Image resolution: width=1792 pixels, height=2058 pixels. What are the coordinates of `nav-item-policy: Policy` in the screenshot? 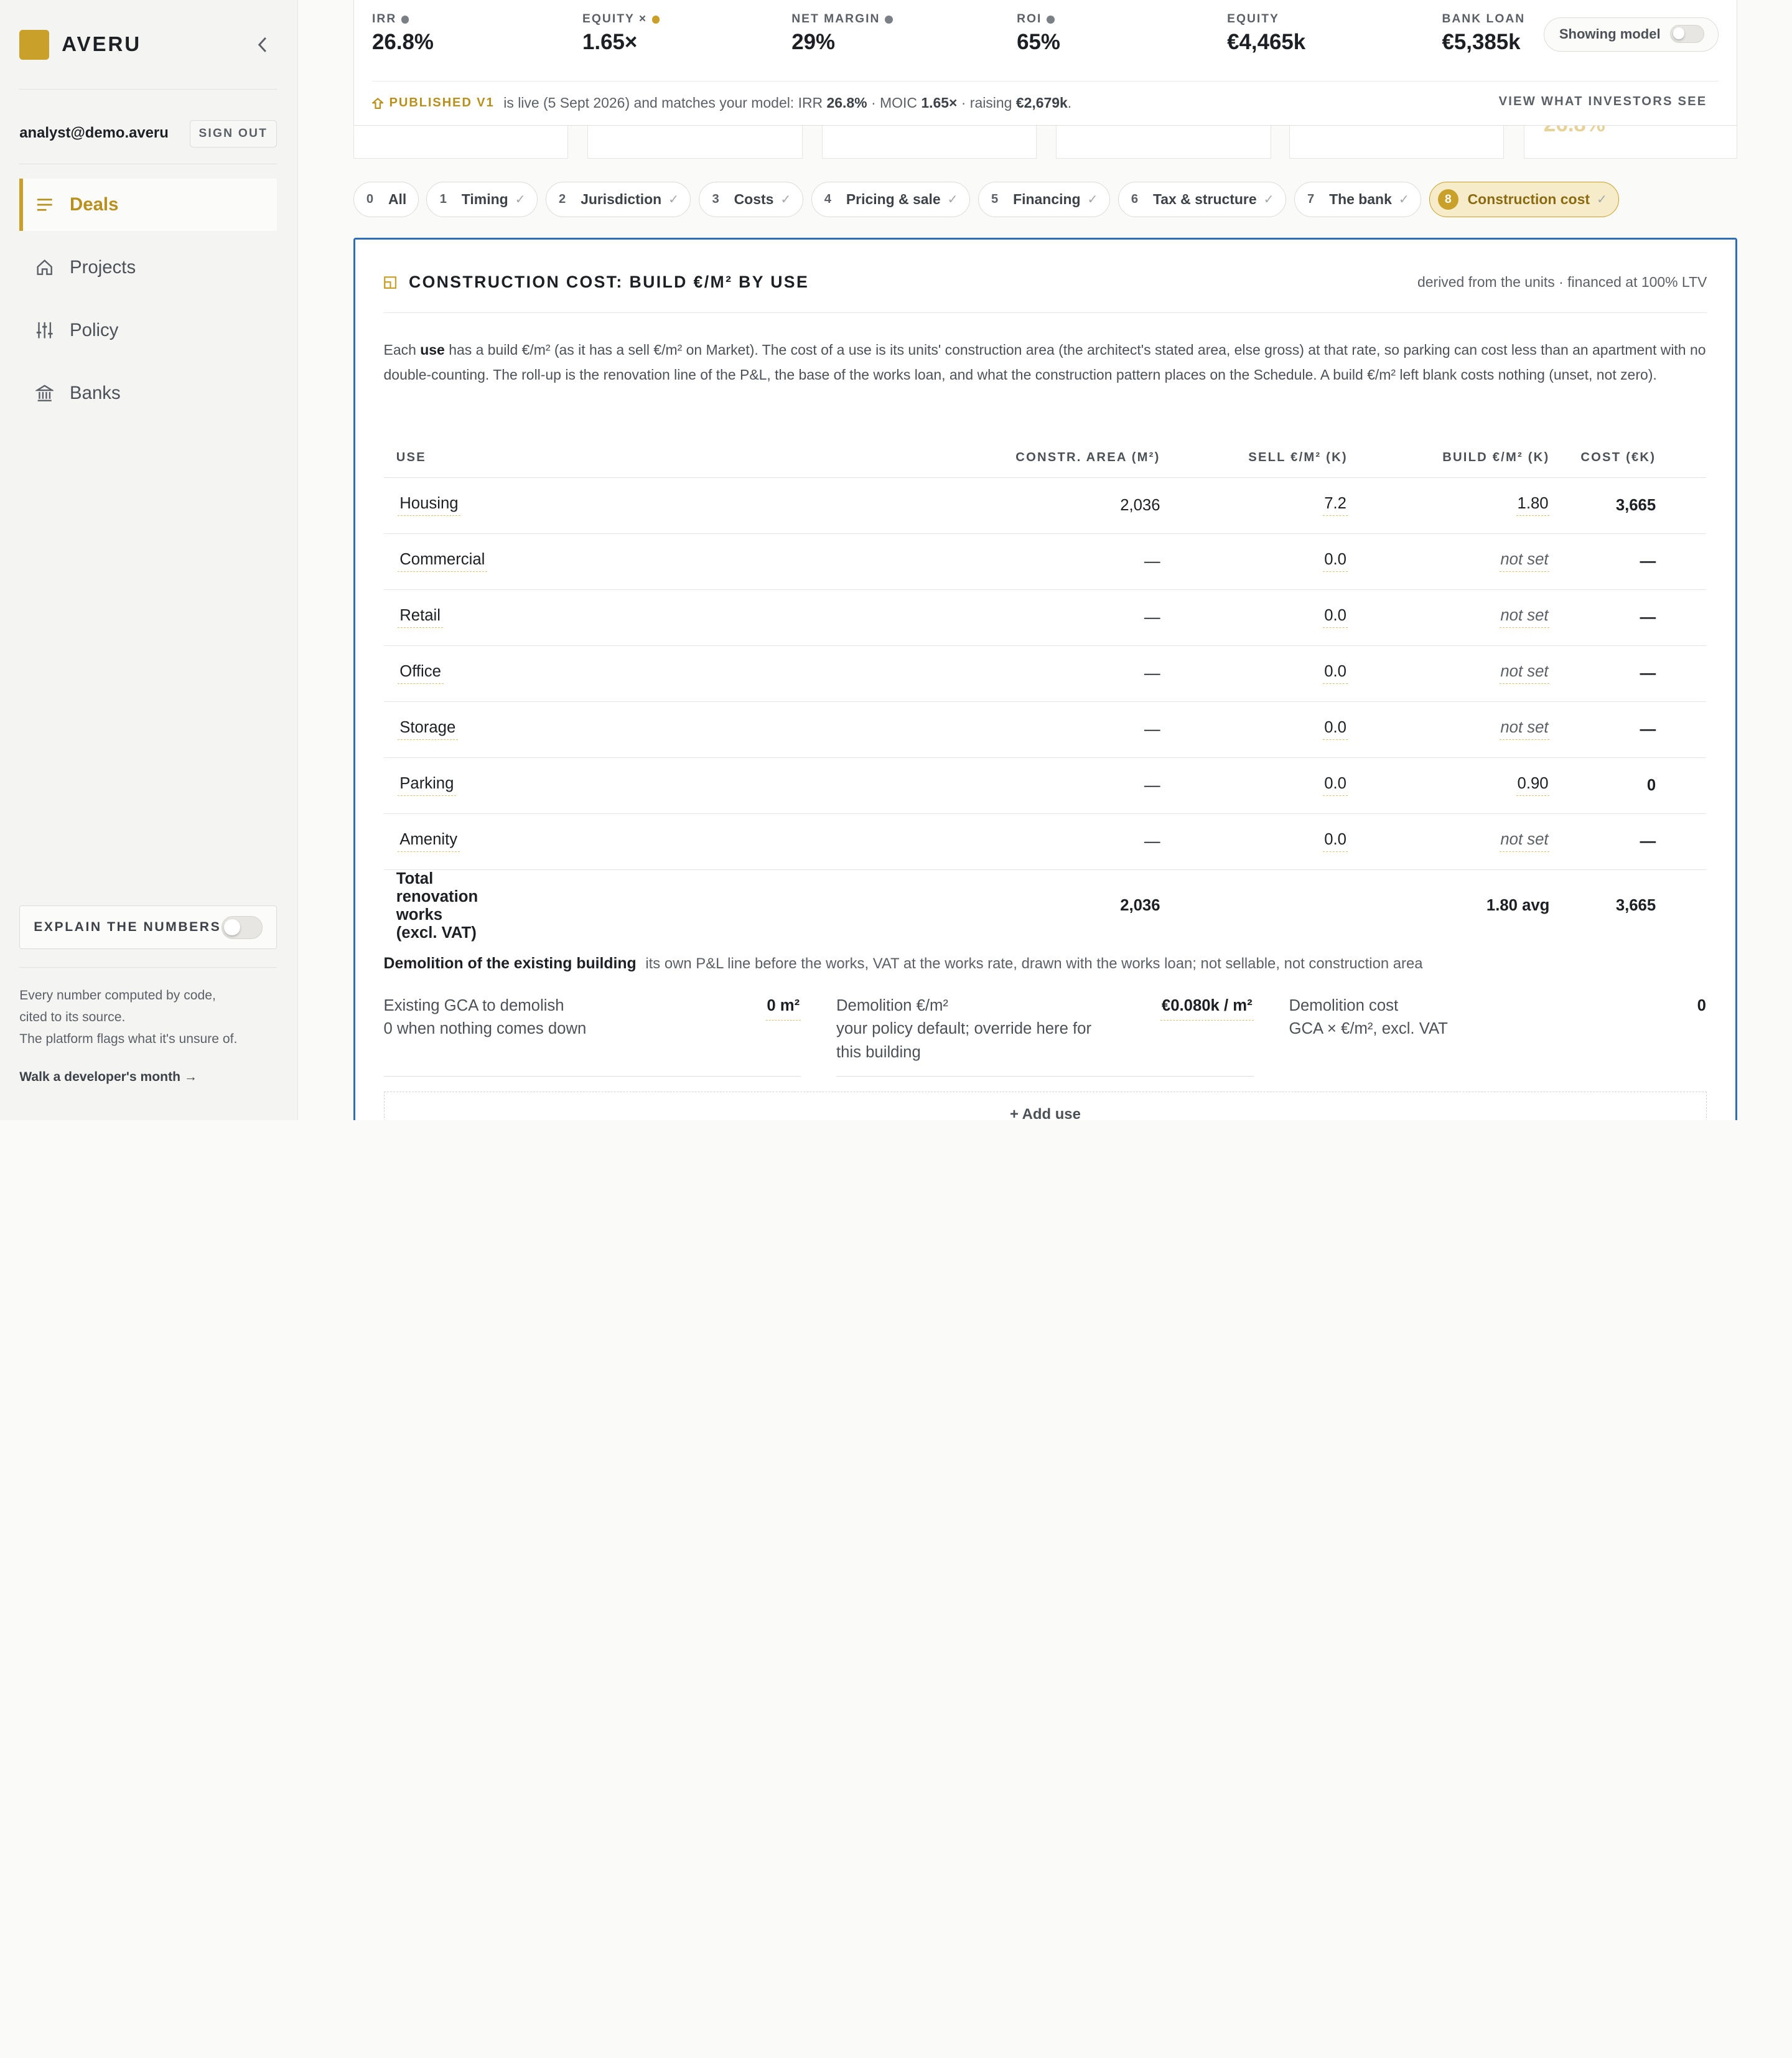 It's located at (147, 330).